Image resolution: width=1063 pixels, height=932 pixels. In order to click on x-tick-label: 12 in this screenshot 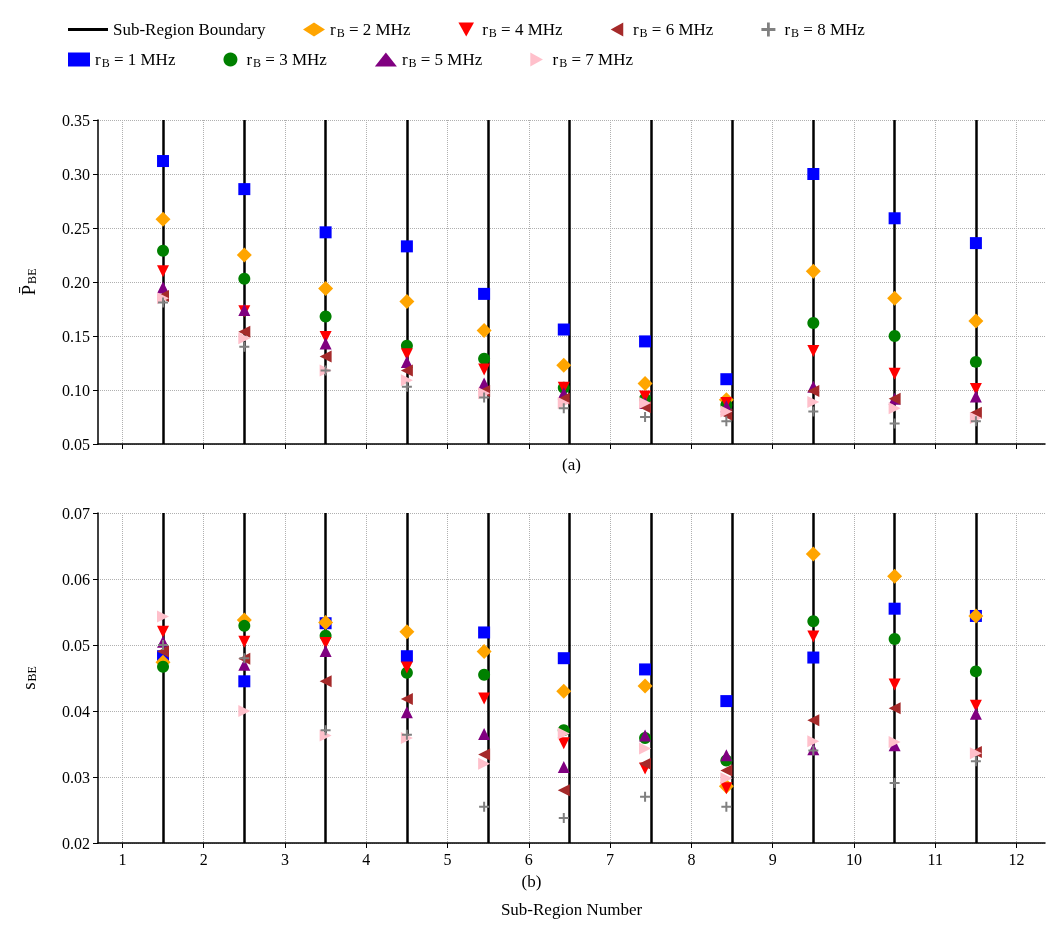, I will do `click(1016, 859)`.